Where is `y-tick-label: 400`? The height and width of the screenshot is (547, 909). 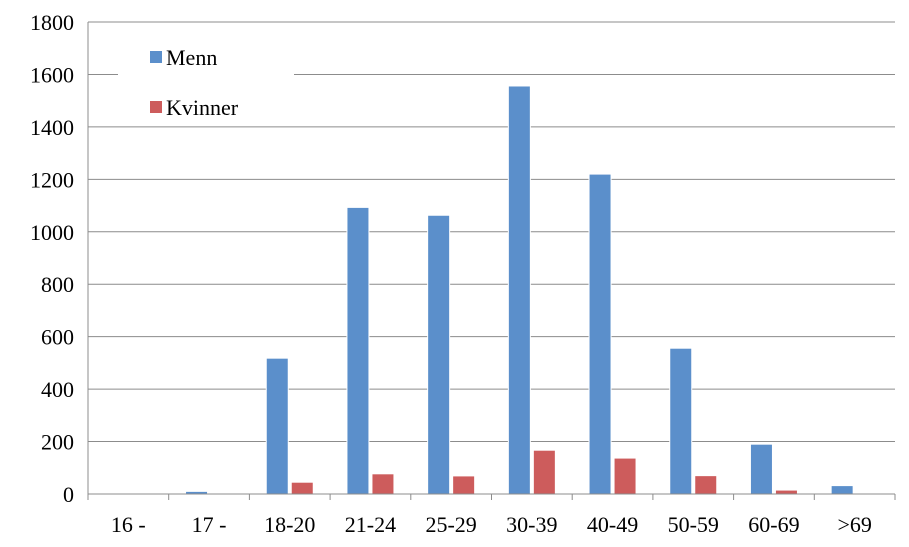
y-tick-label: 400 is located at coordinates (57, 389).